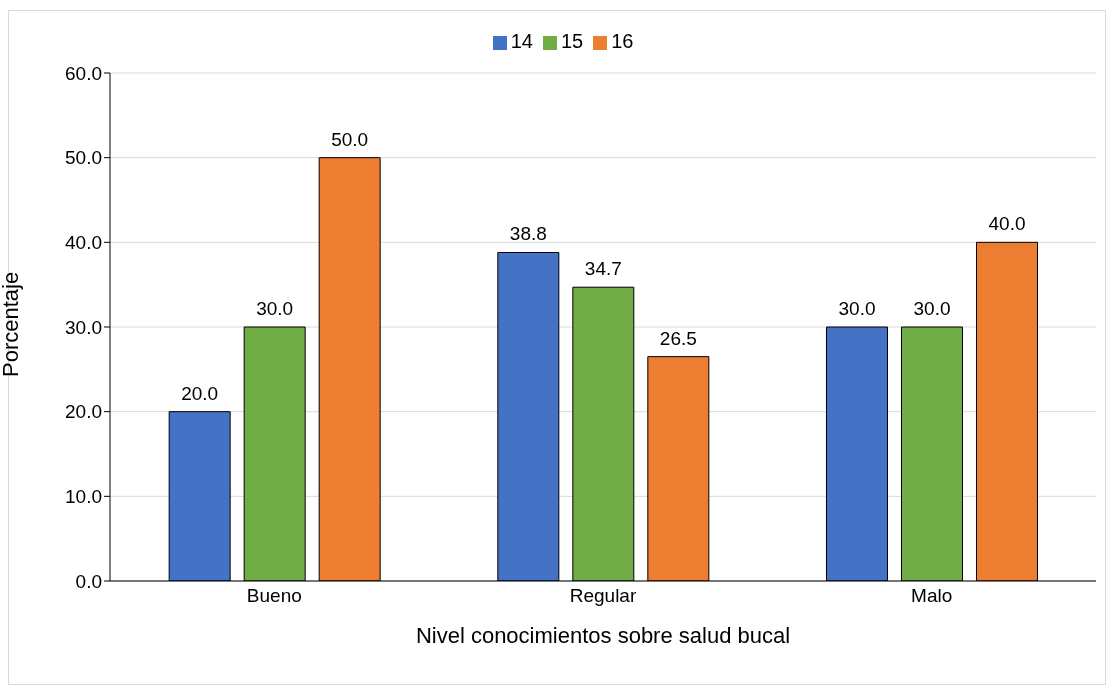 The width and height of the screenshot is (1112, 691). I want to click on y-tick-label: 50.0, so click(83, 158).